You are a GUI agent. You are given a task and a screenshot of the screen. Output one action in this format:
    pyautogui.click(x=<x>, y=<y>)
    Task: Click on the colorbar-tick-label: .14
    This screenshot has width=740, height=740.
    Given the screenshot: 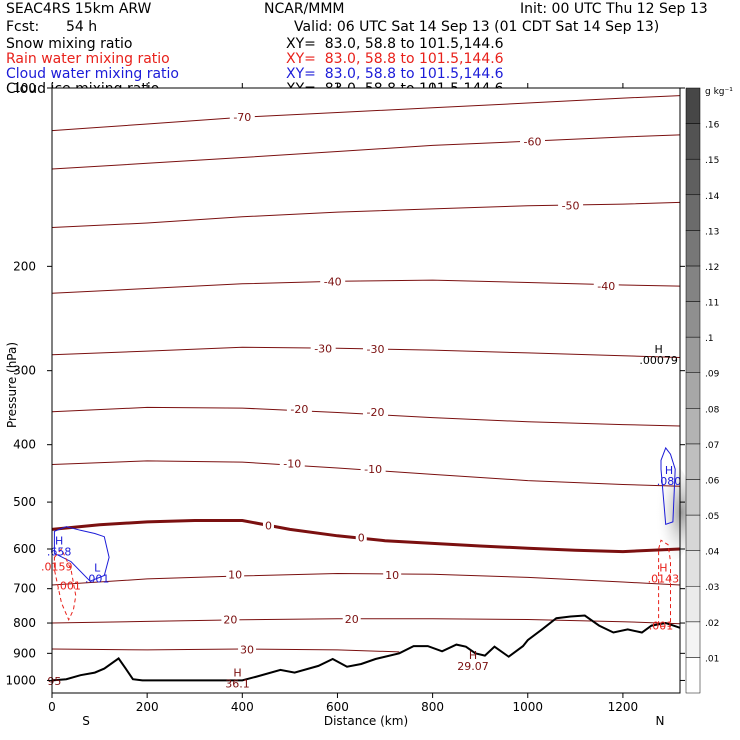 What is the action you would take?
    pyautogui.click(x=712, y=197)
    